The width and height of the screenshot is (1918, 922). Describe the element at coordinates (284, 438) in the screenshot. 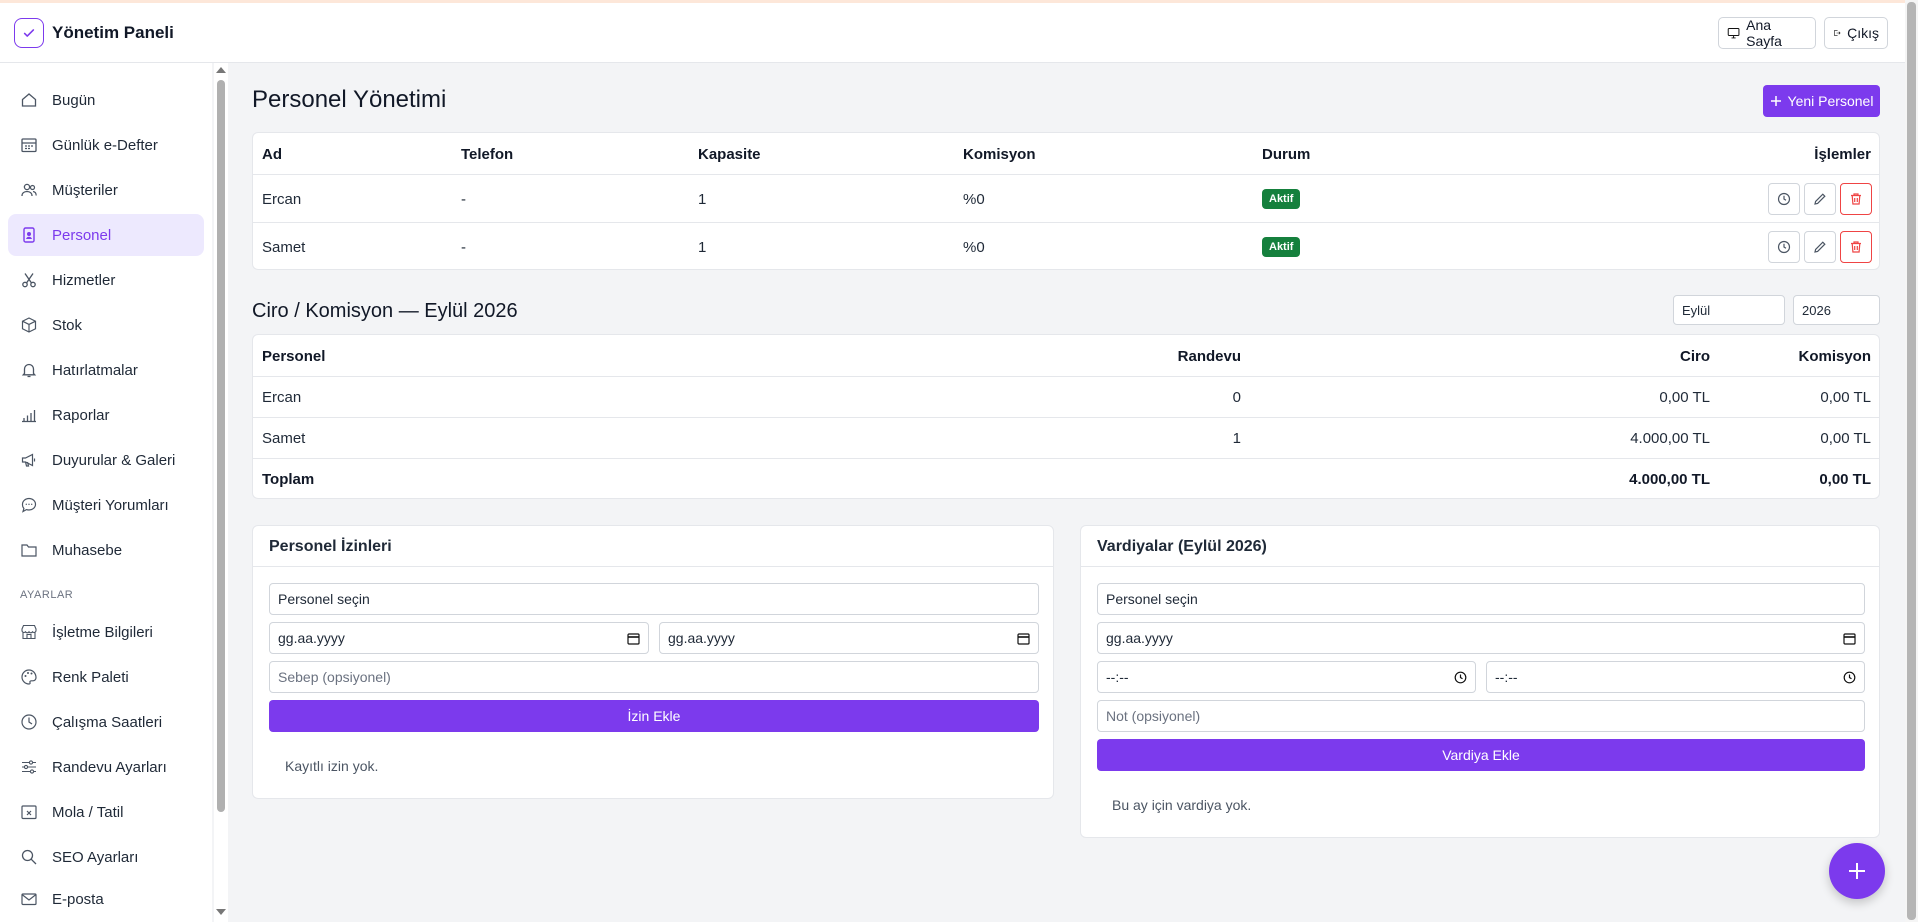

I see `revenue-staff-name: Samet` at that location.